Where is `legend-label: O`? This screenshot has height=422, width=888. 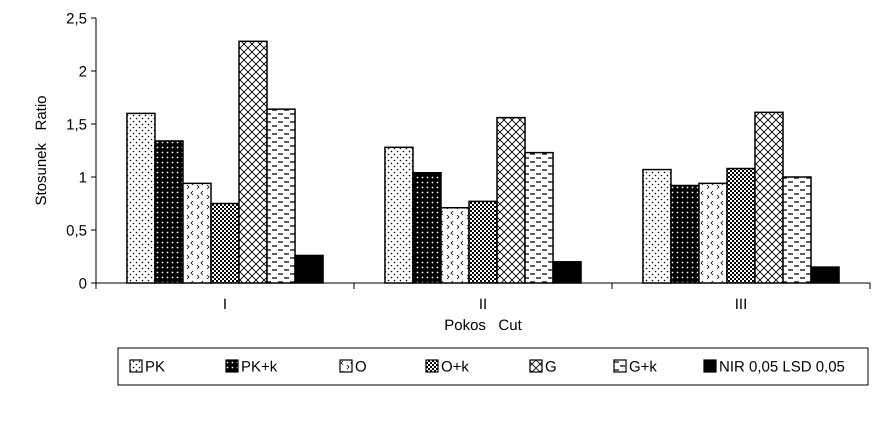
legend-label: O is located at coordinates (361, 367).